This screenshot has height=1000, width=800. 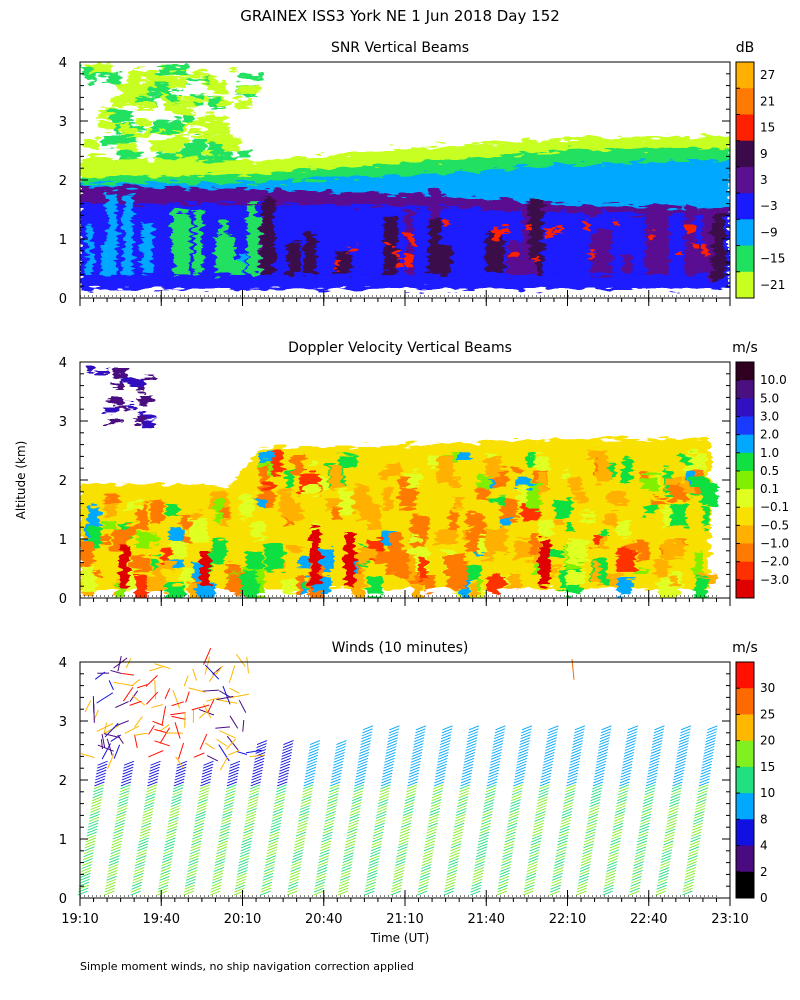 What do you see at coordinates (764, 180) in the screenshot?
I see `colorbar-label: 3` at bounding box center [764, 180].